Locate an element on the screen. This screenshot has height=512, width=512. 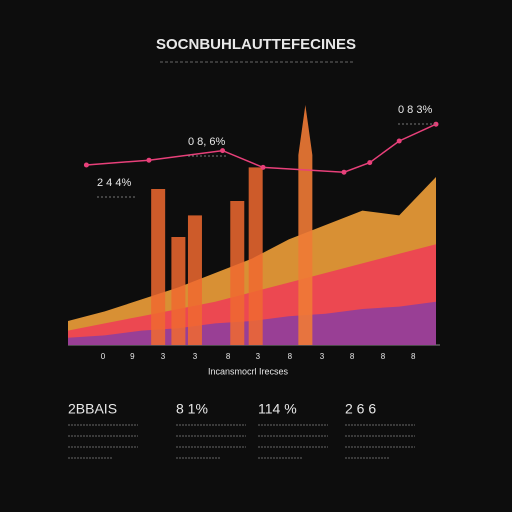
annotation: 0 8 3% is located at coordinates (415, 110).